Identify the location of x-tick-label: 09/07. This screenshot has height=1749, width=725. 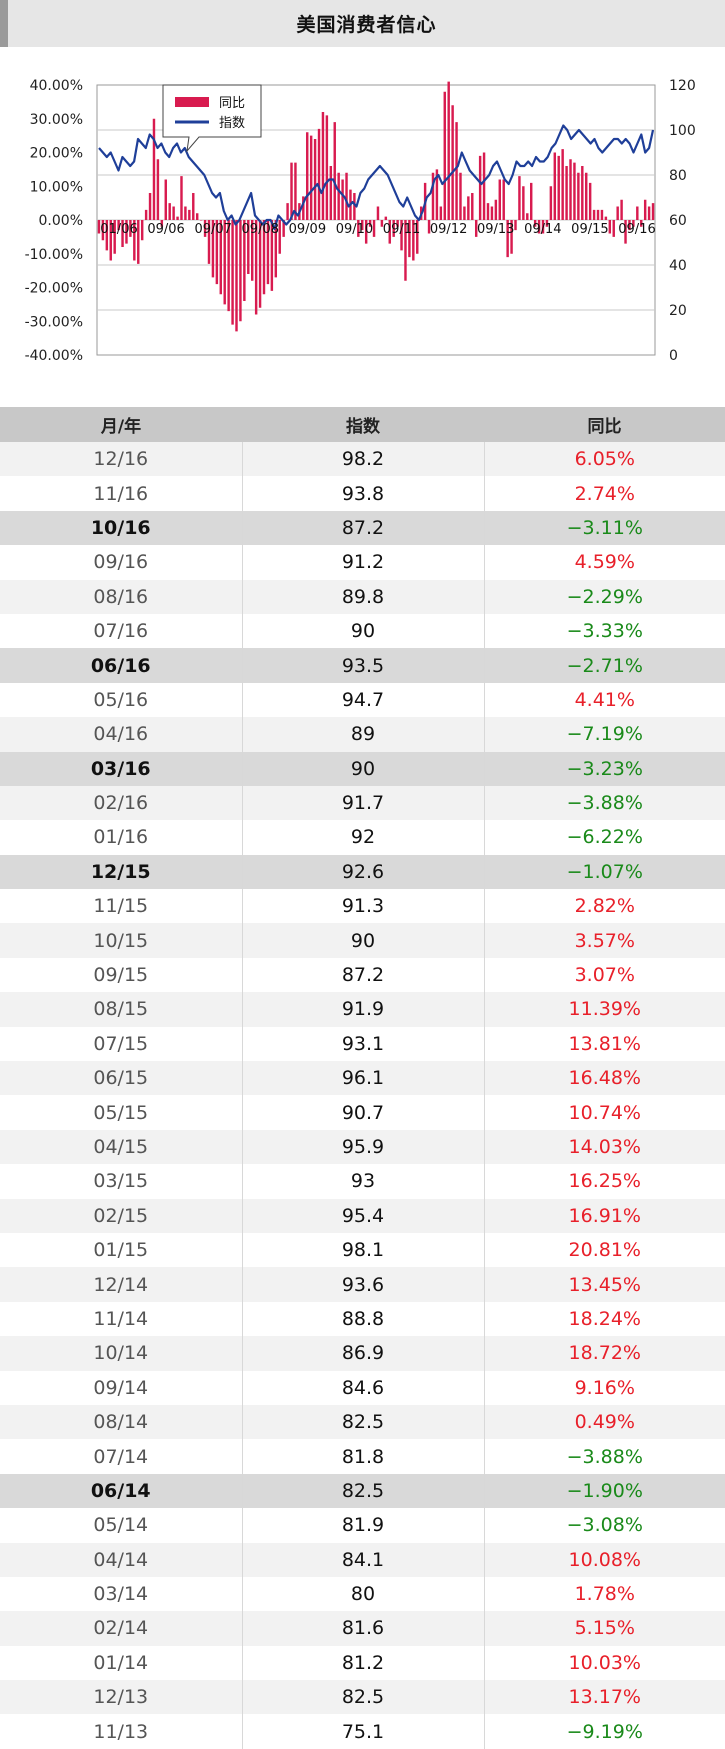
(212, 229).